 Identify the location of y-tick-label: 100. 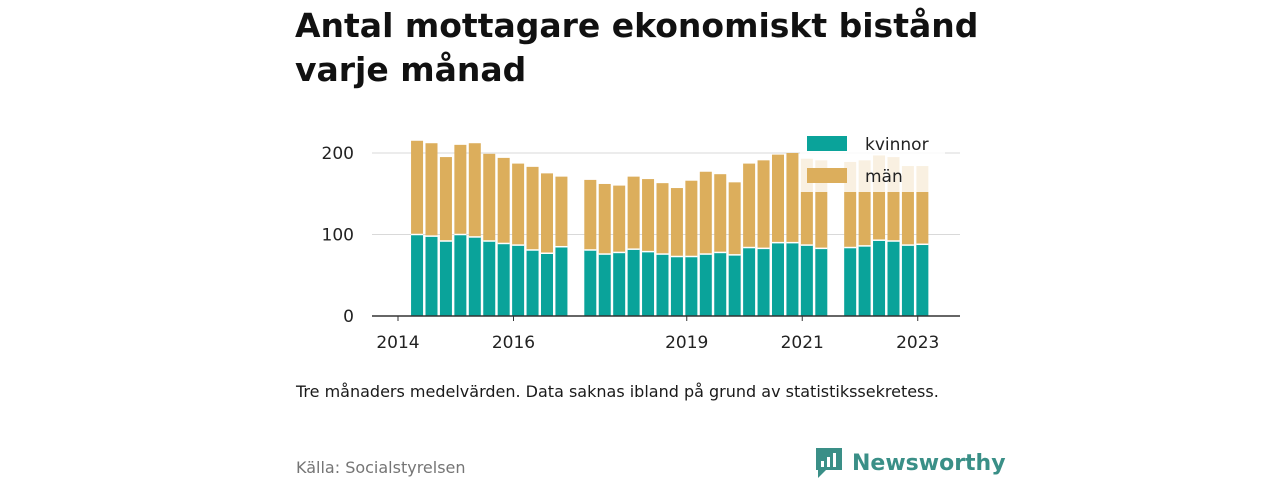
(338, 236).